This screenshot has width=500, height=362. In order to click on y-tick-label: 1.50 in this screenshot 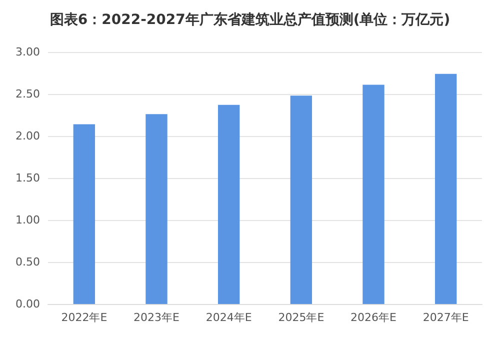, I will do `click(28, 178)`.